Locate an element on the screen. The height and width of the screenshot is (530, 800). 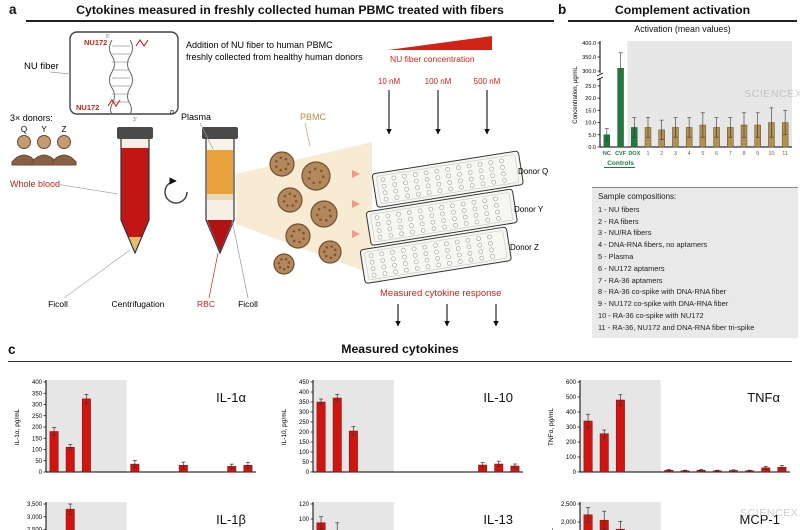
donor-letter-y: Y is located at coordinates (44, 129).